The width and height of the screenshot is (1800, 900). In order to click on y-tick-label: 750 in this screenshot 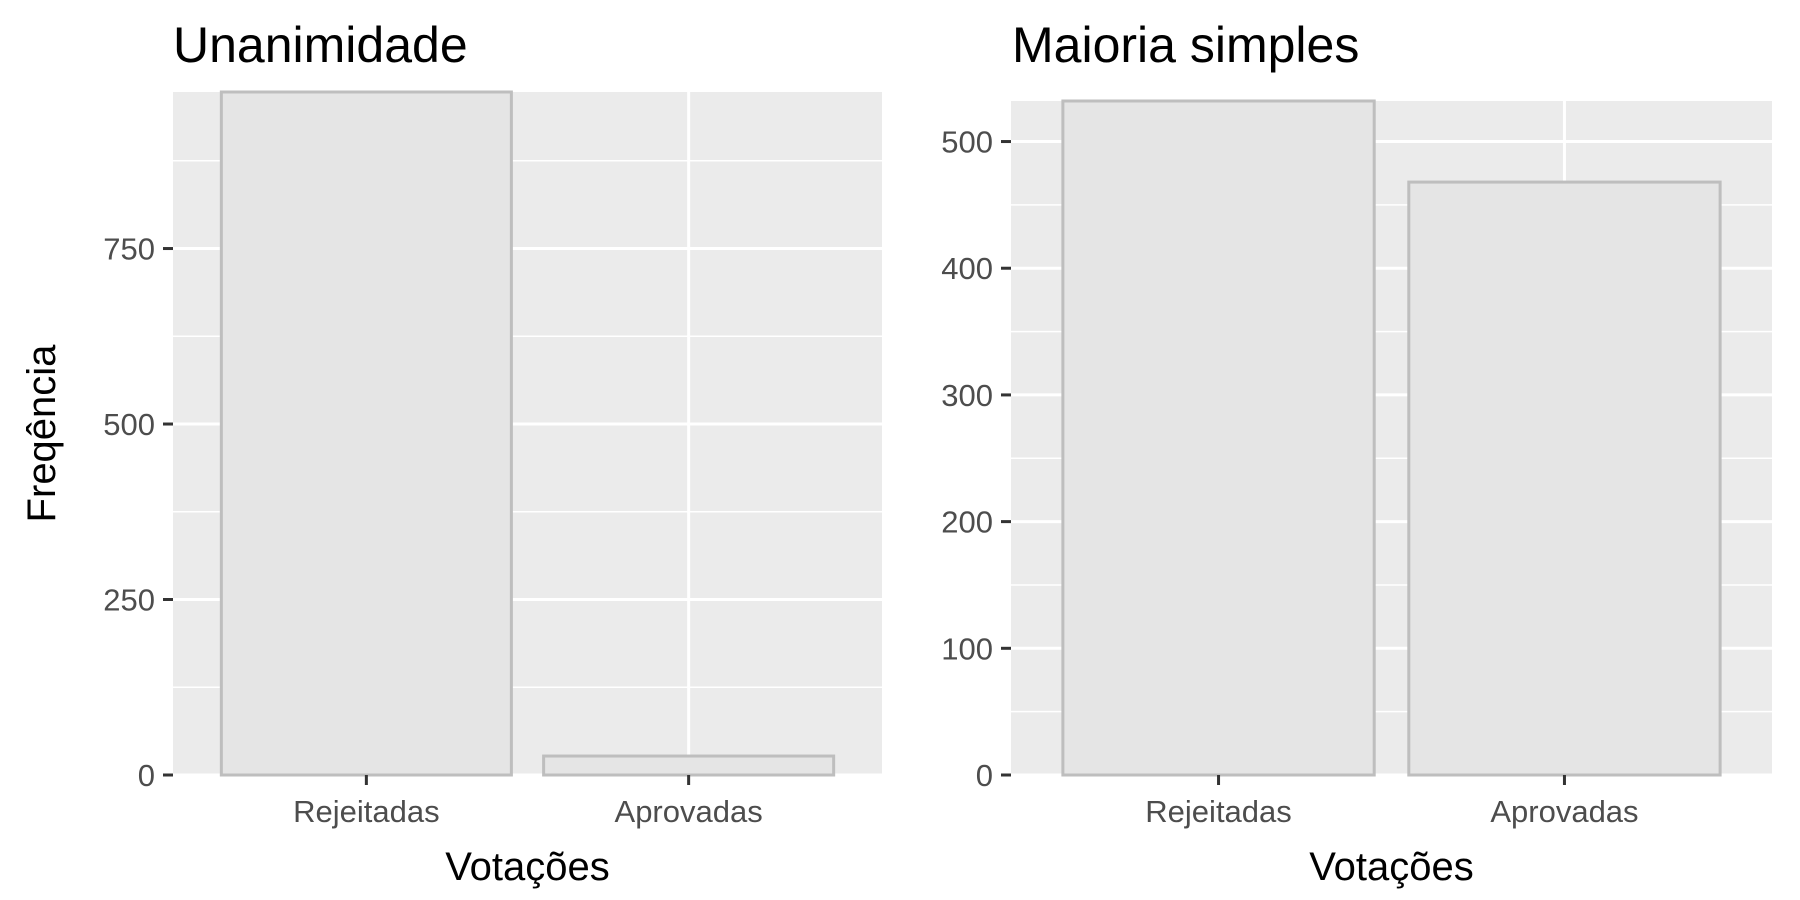, I will do `click(129, 249)`.